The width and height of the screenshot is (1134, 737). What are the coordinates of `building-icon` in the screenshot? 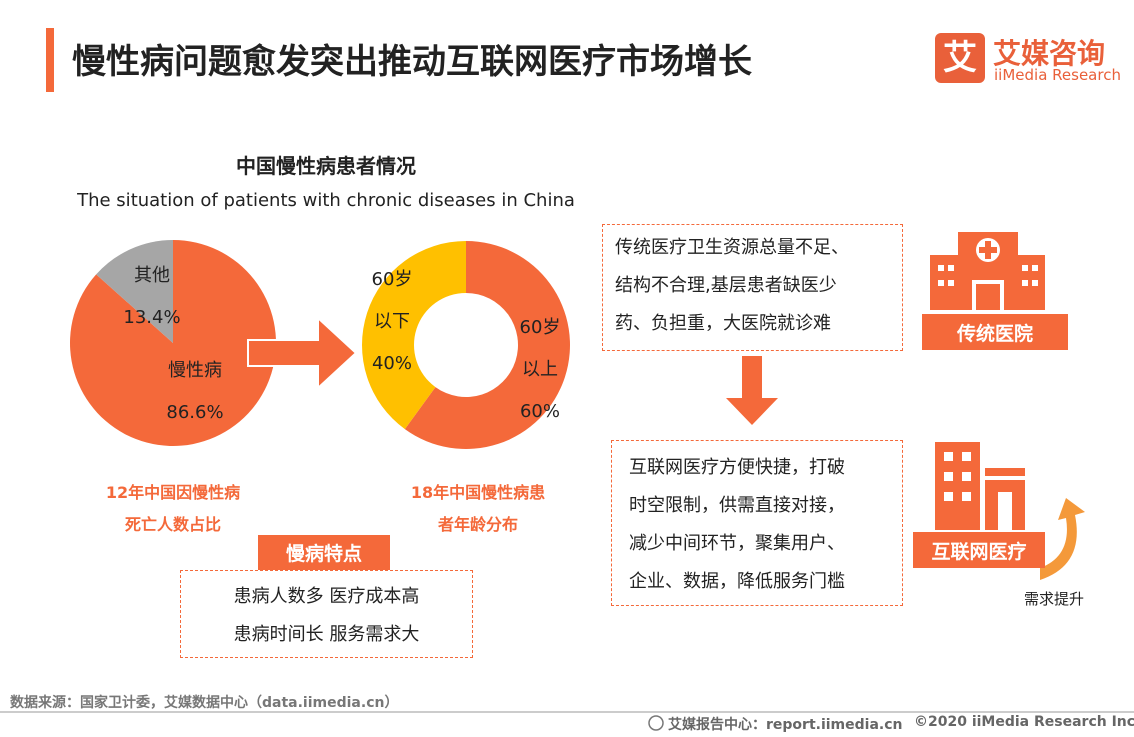 It's located at (980, 486).